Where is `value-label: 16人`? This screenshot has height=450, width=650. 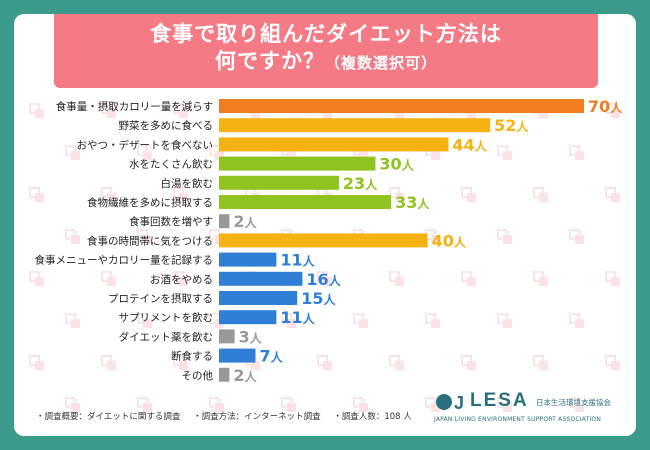
value-label: 16人 is located at coordinates (323, 279).